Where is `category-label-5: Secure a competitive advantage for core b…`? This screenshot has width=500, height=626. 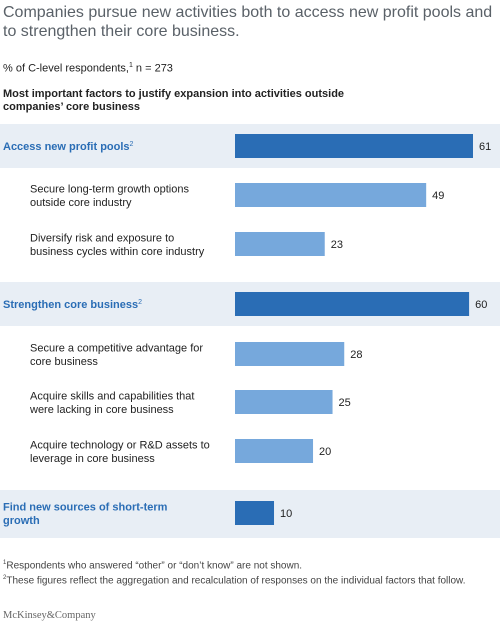
category-label-5: Secure a competitive advantage for core b… is located at coordinates (116, 355).